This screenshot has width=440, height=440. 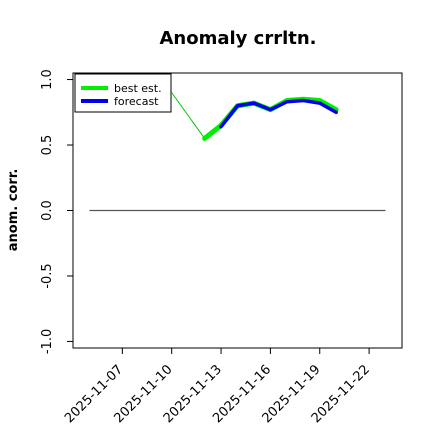 I want to click on y-tick-label: -1.0, so click(x=47, y=341).